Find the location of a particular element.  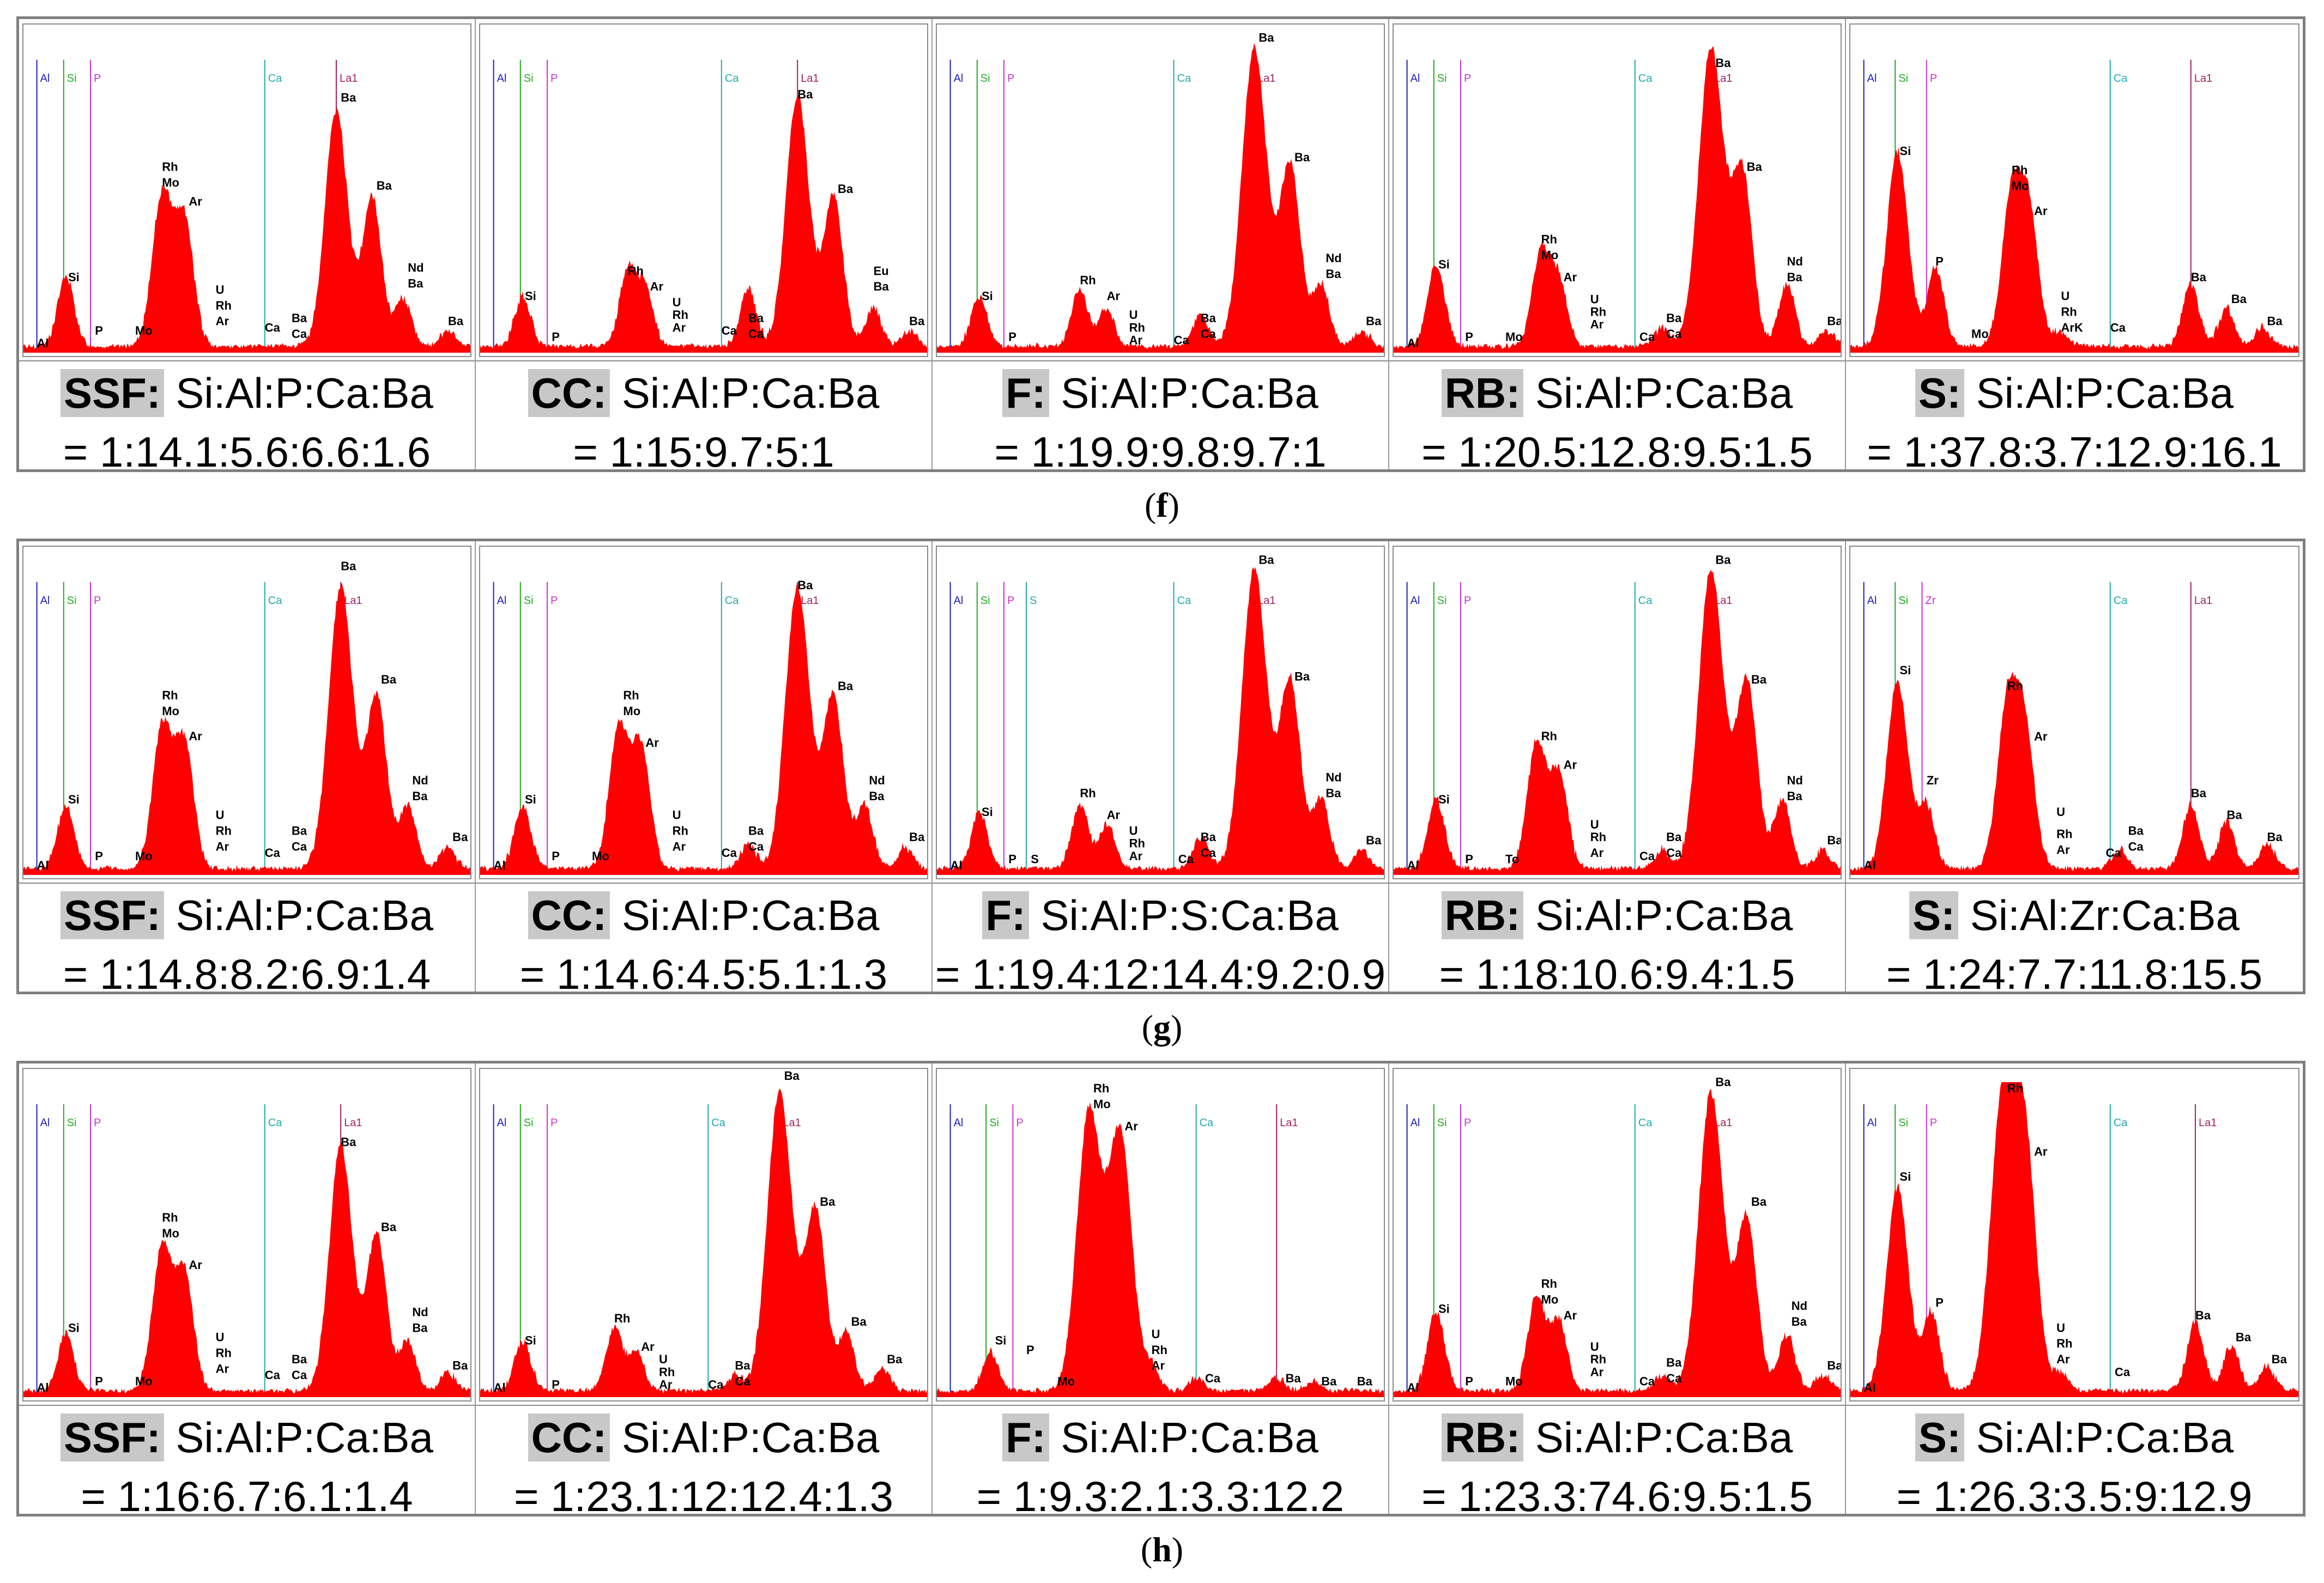

spectrum-plot: Al Si P Ca La1 Si P Rh Ar U Rh Ar Ca Ba Ca Ba Ba Eu Ba Ba is located at coordinates (704, 190).